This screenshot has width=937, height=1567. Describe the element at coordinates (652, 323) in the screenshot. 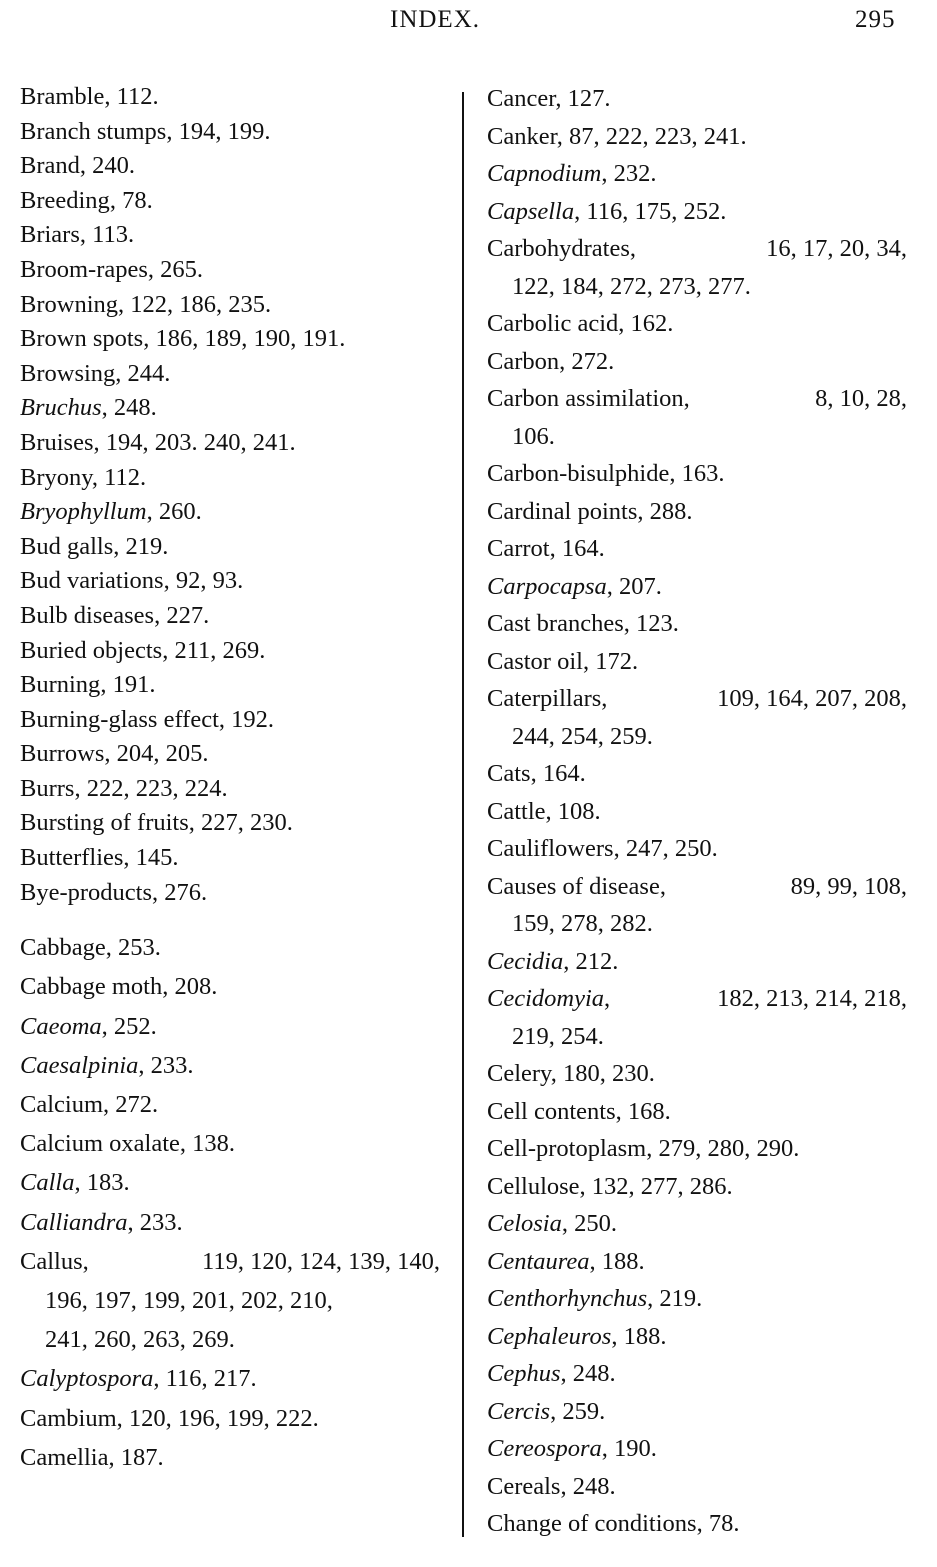

I see `index-pages: 162.` at that location.